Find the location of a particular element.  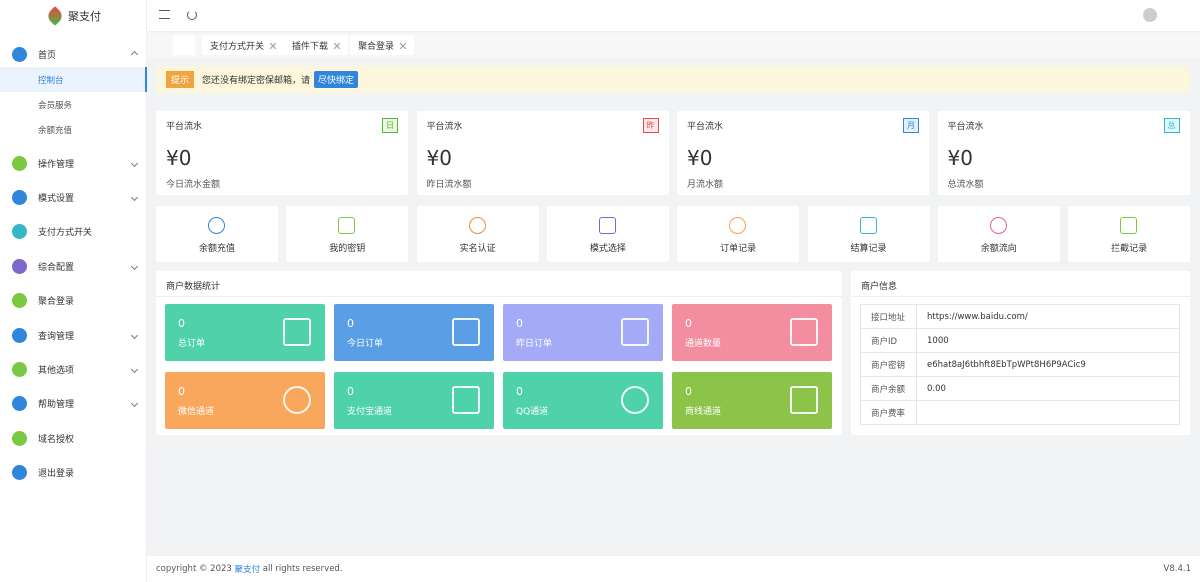

tab-label: 插件下载 is located at coordinates (310, 46).